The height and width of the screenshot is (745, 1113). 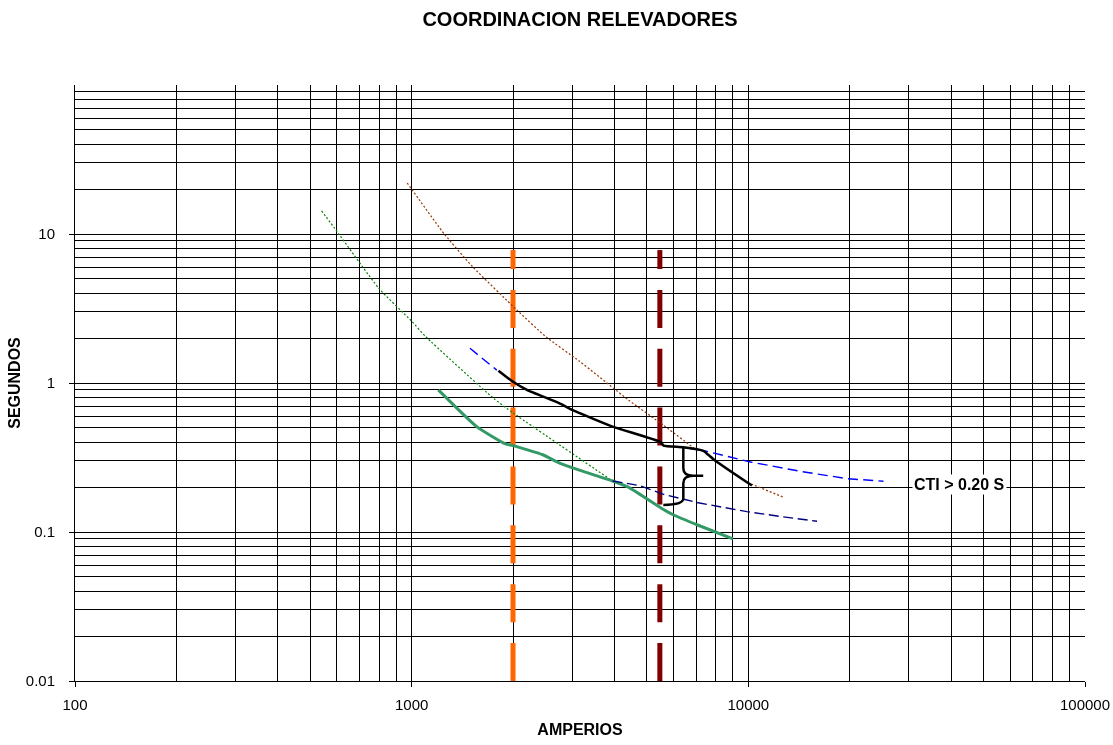 What do you see at coordinates (411, 704) in the screenshot?
I see `x-tick-label: 1000` at bounding box center [411, 704].